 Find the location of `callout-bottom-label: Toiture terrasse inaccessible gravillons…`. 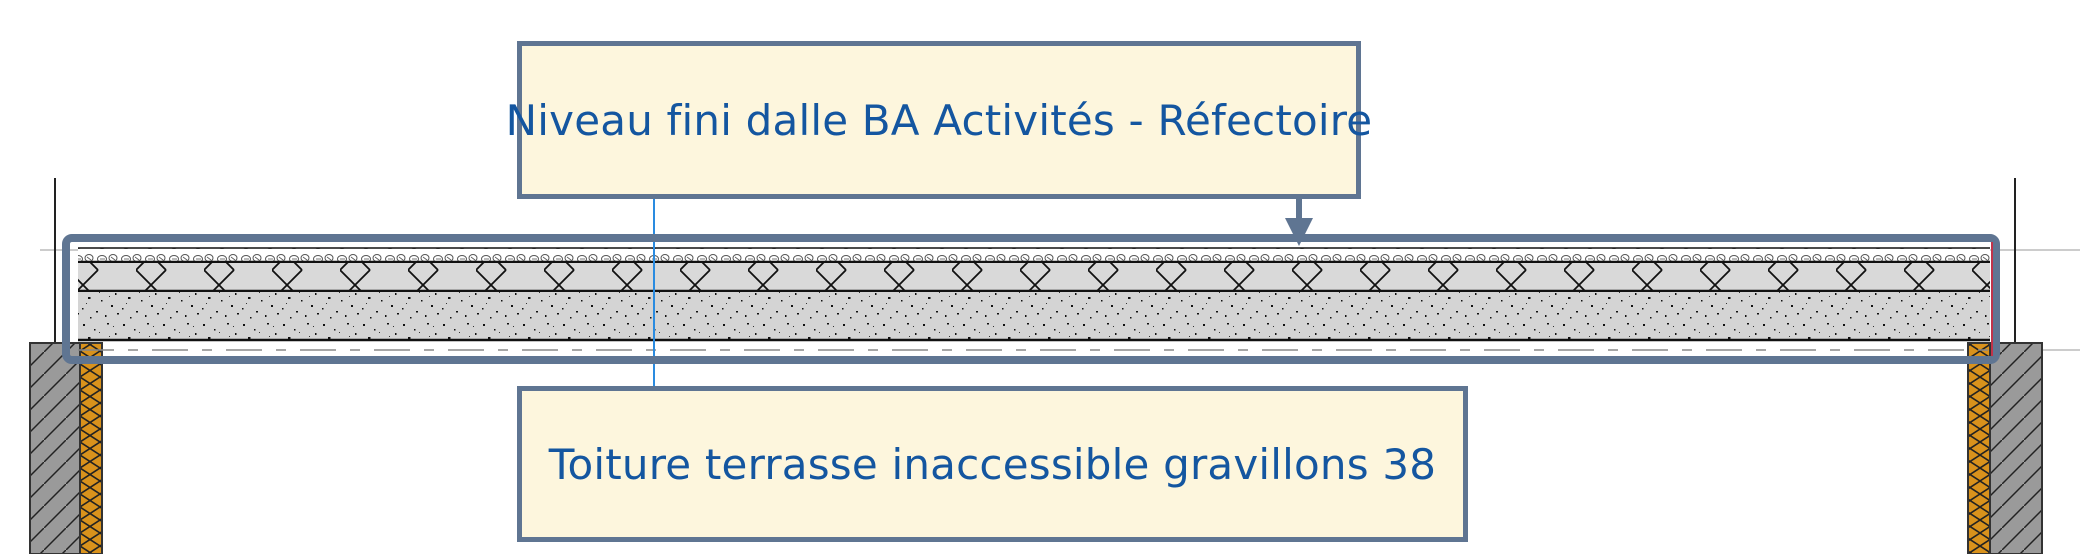

callout-bottom-label: Toiture terrasse inaccessible gravillons… is located at coordinates (992, 464).